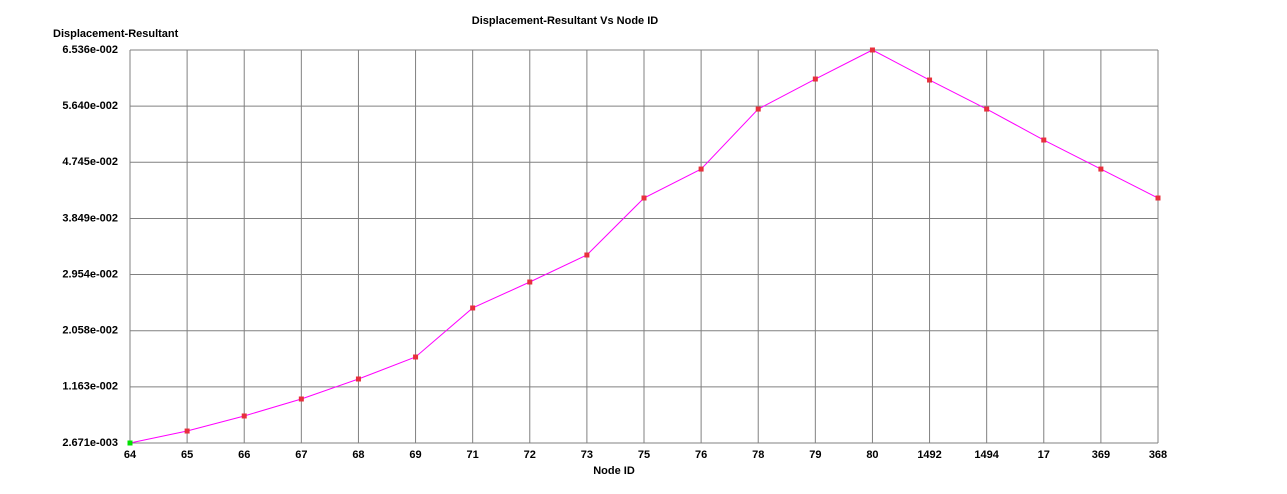  I want to click on y-tick-label: 2.671e-003, so click(90, 443).